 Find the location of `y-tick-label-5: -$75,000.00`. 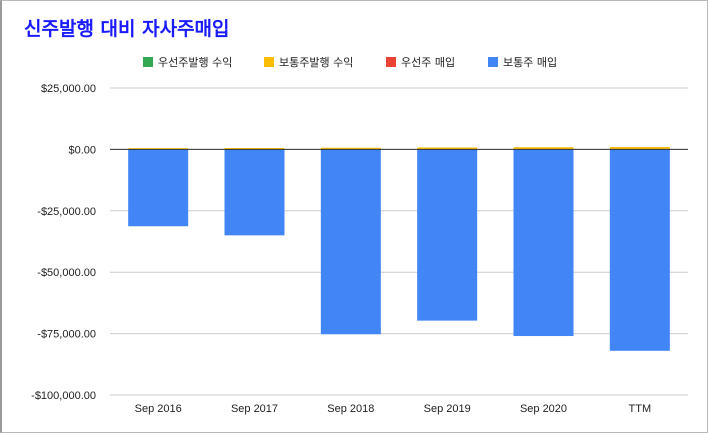

y-tick-label-5: -$75,000.00 is located at coordinates (66, 335).